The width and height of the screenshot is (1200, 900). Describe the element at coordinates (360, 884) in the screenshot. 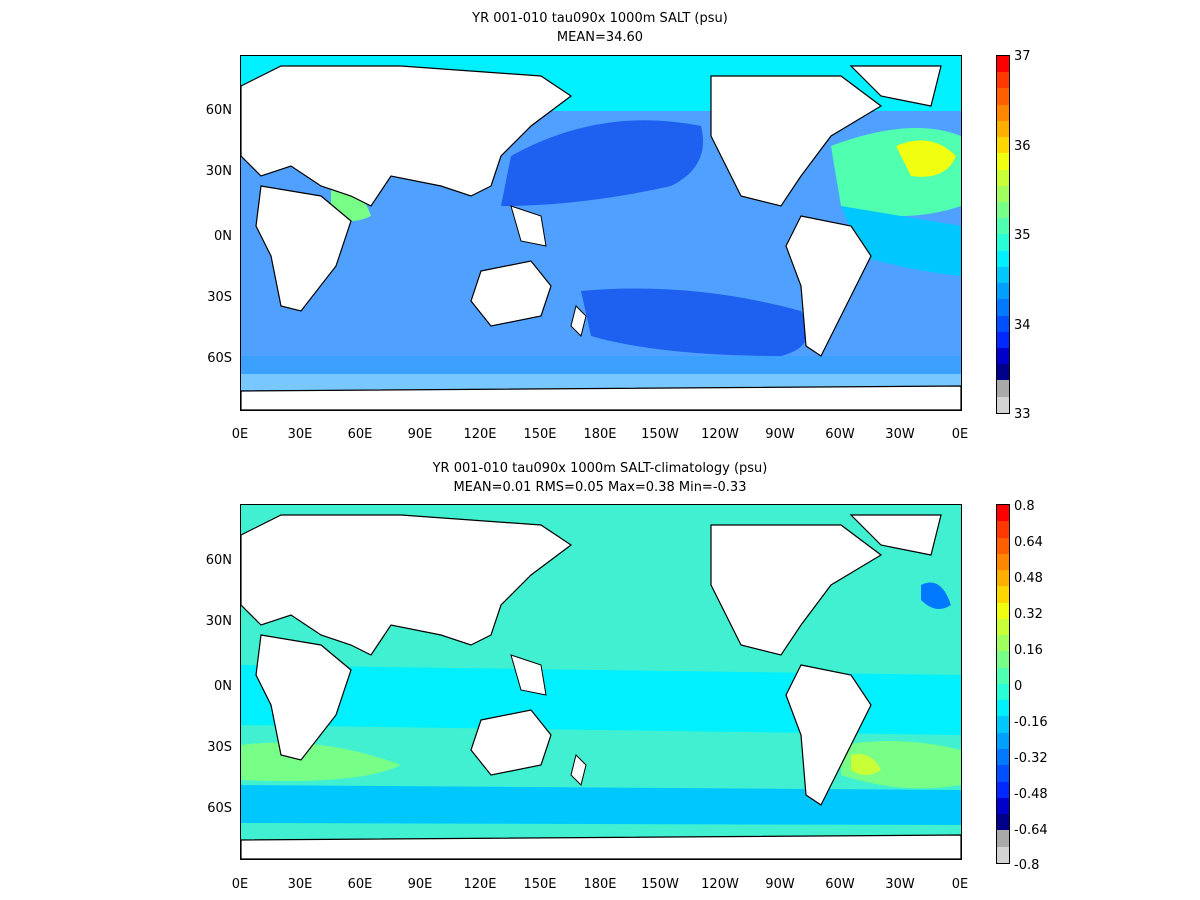

I see `panel2-xtick: 60E` at that location.